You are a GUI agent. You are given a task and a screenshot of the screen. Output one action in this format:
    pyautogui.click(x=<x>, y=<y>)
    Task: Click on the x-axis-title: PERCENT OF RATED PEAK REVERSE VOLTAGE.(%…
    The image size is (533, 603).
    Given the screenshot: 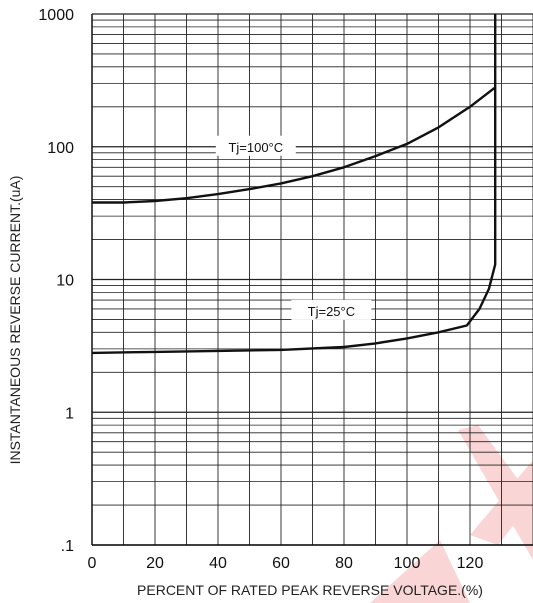 What is the action you would take?
    pyautogui.click(x=310, y=590)
    